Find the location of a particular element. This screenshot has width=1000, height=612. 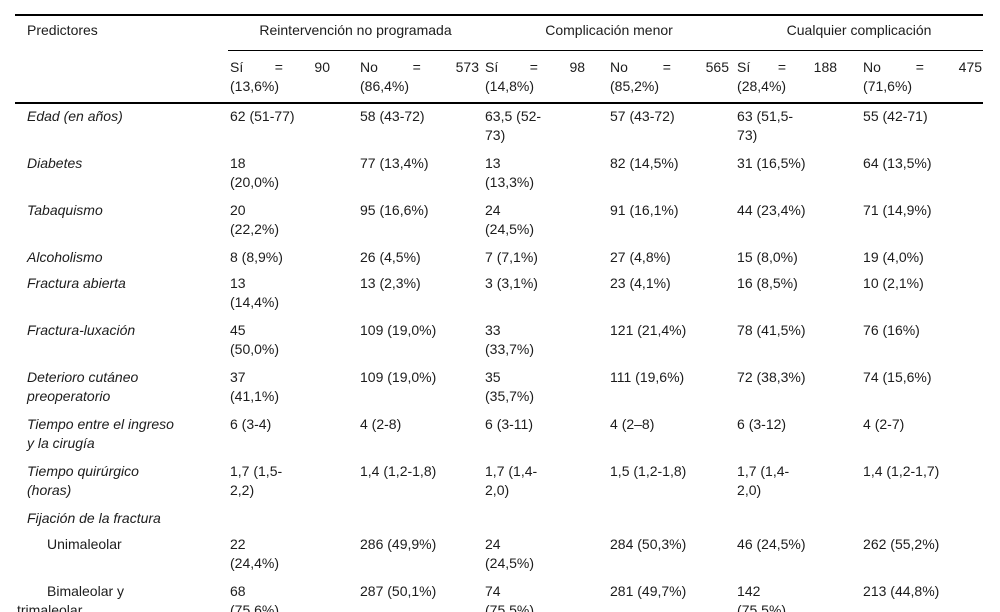

subcolumn-percent: (13,6%) is located at coordinates (255, 86).